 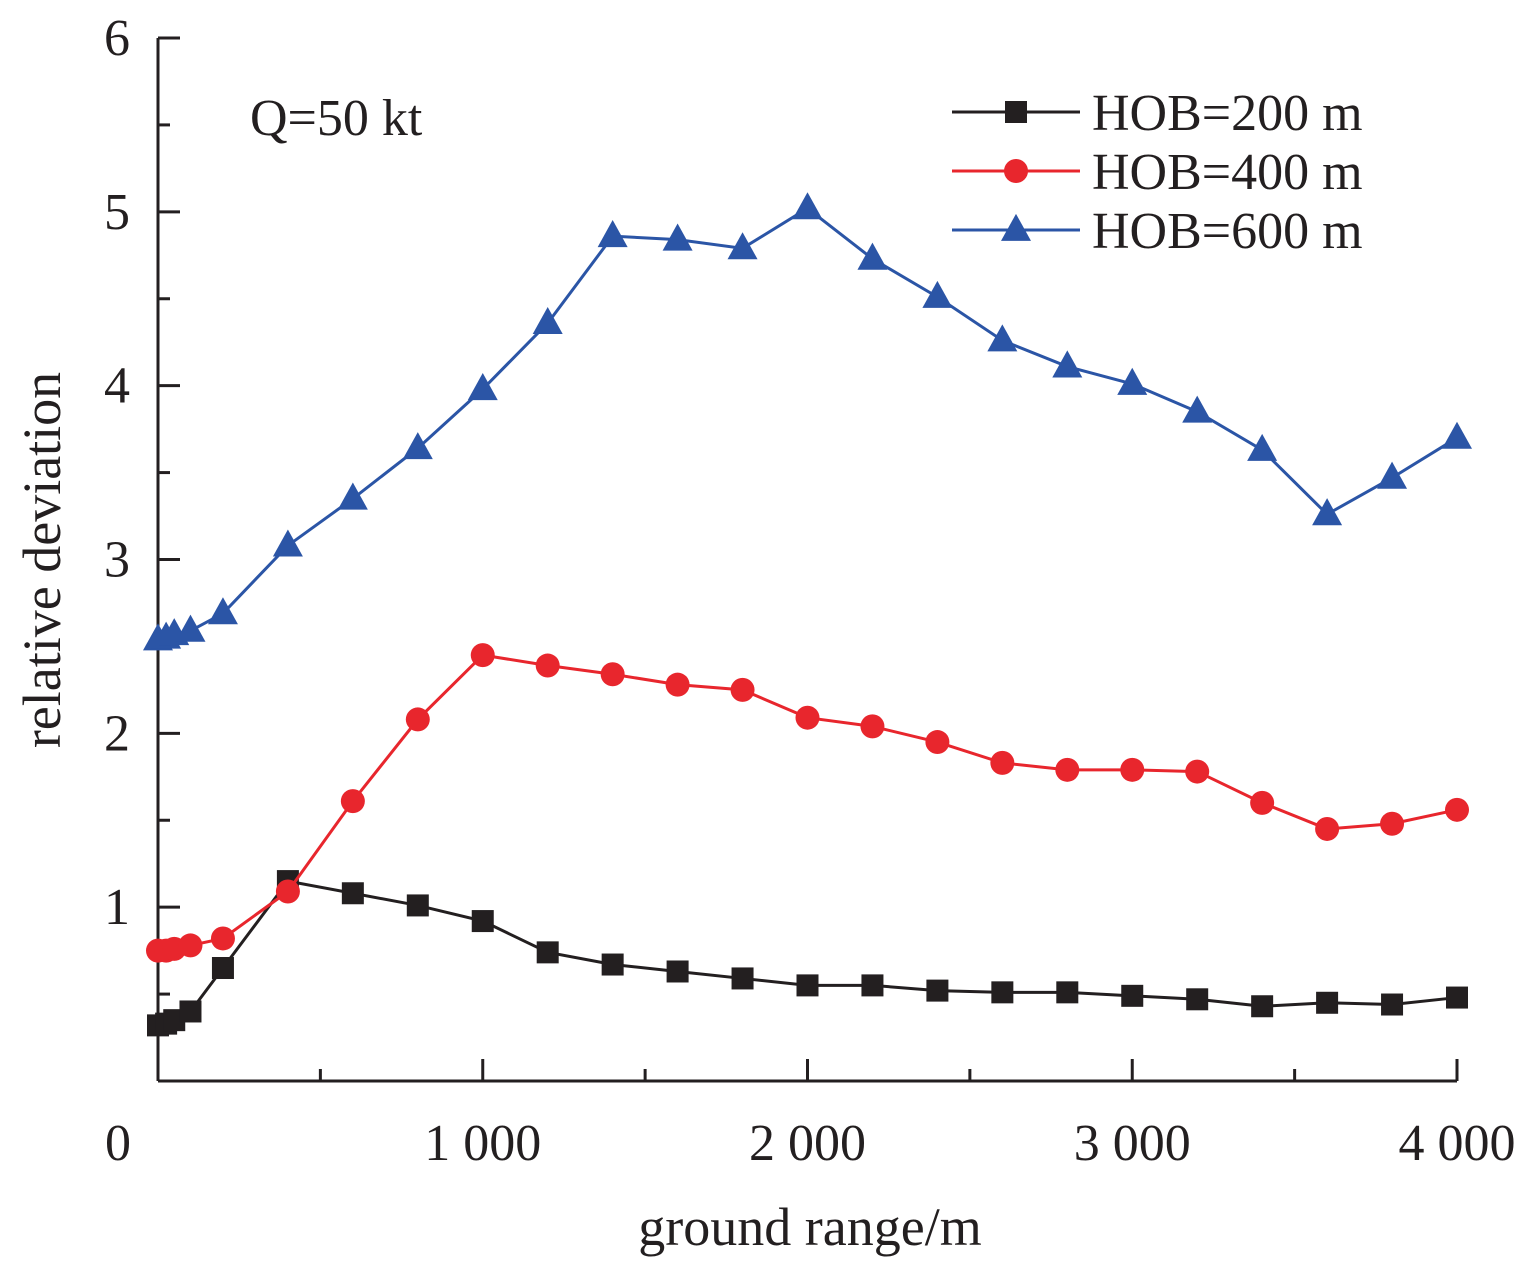 What do you see at coordinates (117, 733) in the screenshot?
I see `y-tick-label: 2` at bounding box center [117, 733].